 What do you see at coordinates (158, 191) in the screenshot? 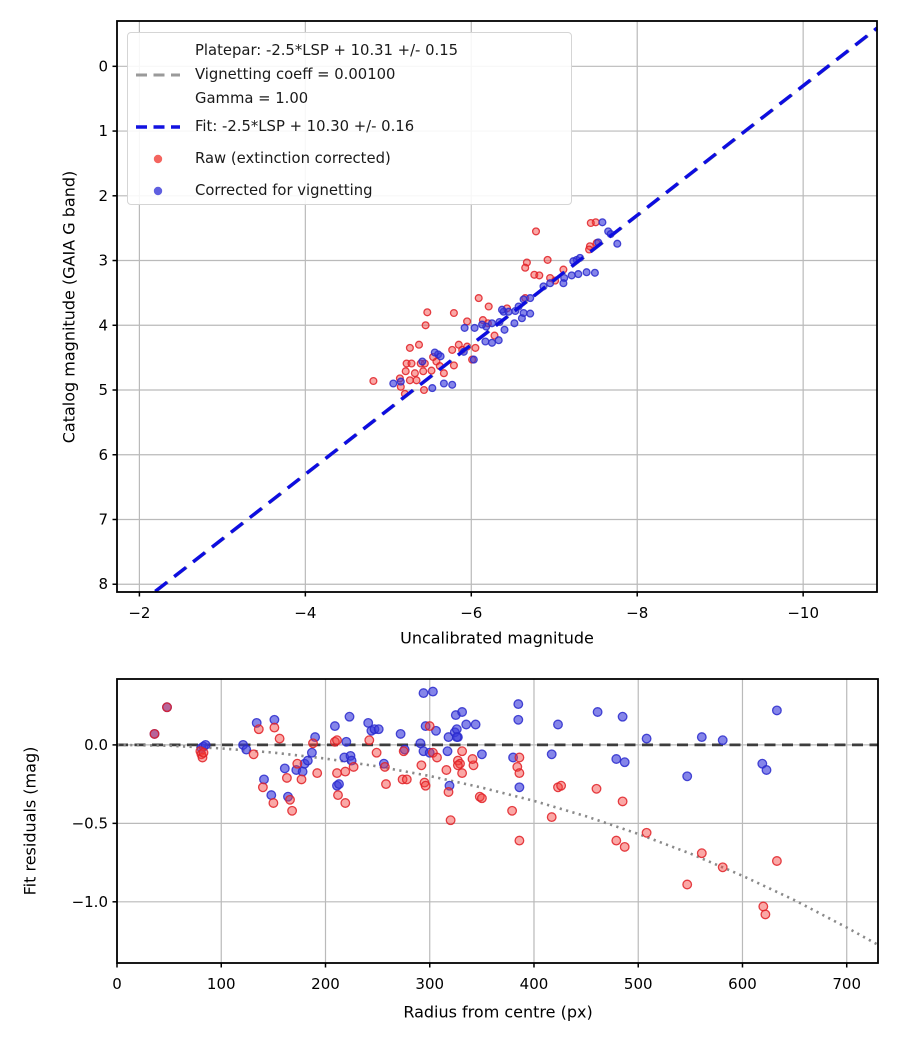
I see `corrected-marker-sample` at bounding box center [158, 191].